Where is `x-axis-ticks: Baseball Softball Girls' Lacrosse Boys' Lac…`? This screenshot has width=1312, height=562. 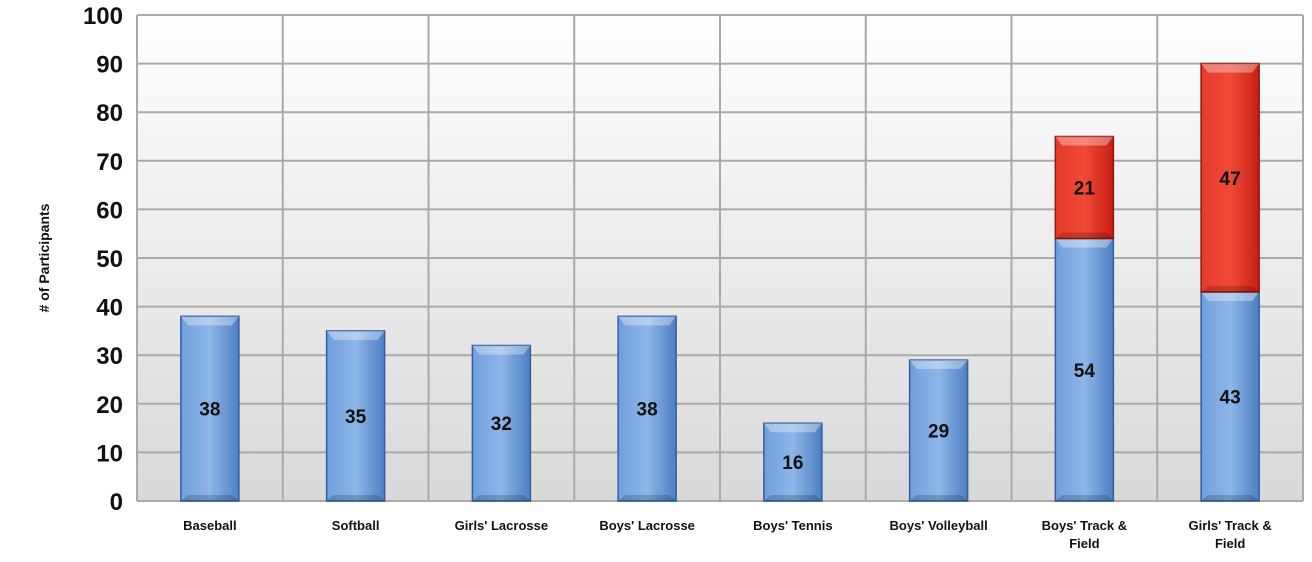 x-axis-ticks: Baseball Softball Girls' Lacrosse Boys' Lac… is located at coordinates (727, 534).